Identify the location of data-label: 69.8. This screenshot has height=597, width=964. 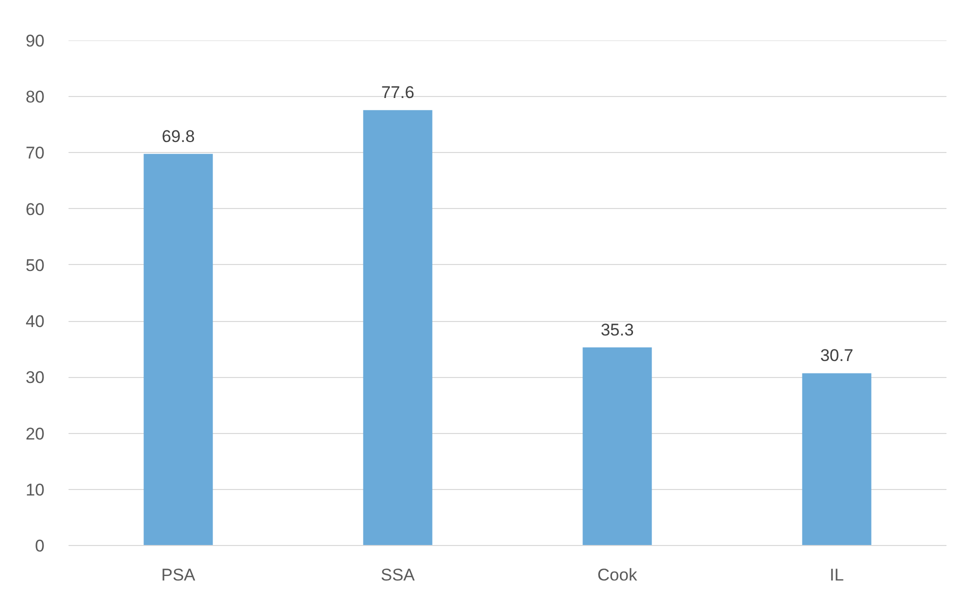
(178, 136).